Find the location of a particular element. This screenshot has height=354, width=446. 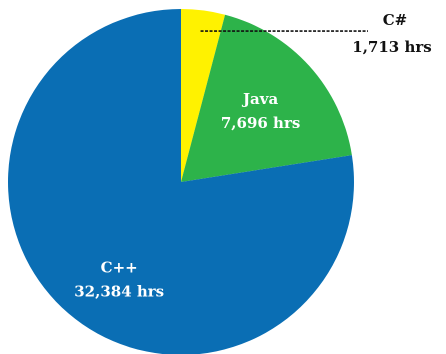

slice-label-c-sharp: C# is located at coordinates (395, 20).